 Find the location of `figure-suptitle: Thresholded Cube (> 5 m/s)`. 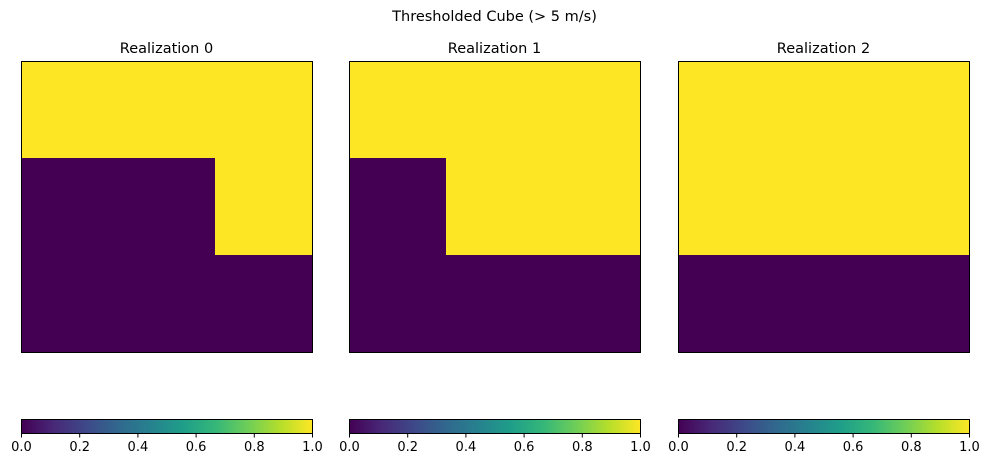

figure-suptitle: Thresholded Cube (> 5 m/s) is located at coordinates (494, 17).